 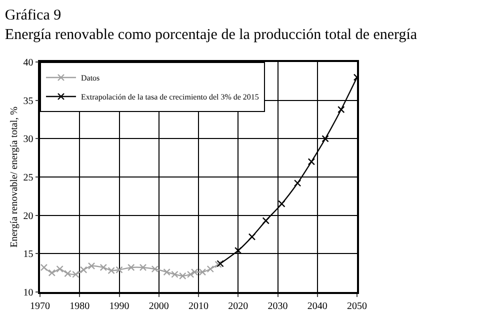 What do you see at coordinates (80, 306) in the screenshot?
I see `x-tick-label: 1980` at bounding box center [80, 306].